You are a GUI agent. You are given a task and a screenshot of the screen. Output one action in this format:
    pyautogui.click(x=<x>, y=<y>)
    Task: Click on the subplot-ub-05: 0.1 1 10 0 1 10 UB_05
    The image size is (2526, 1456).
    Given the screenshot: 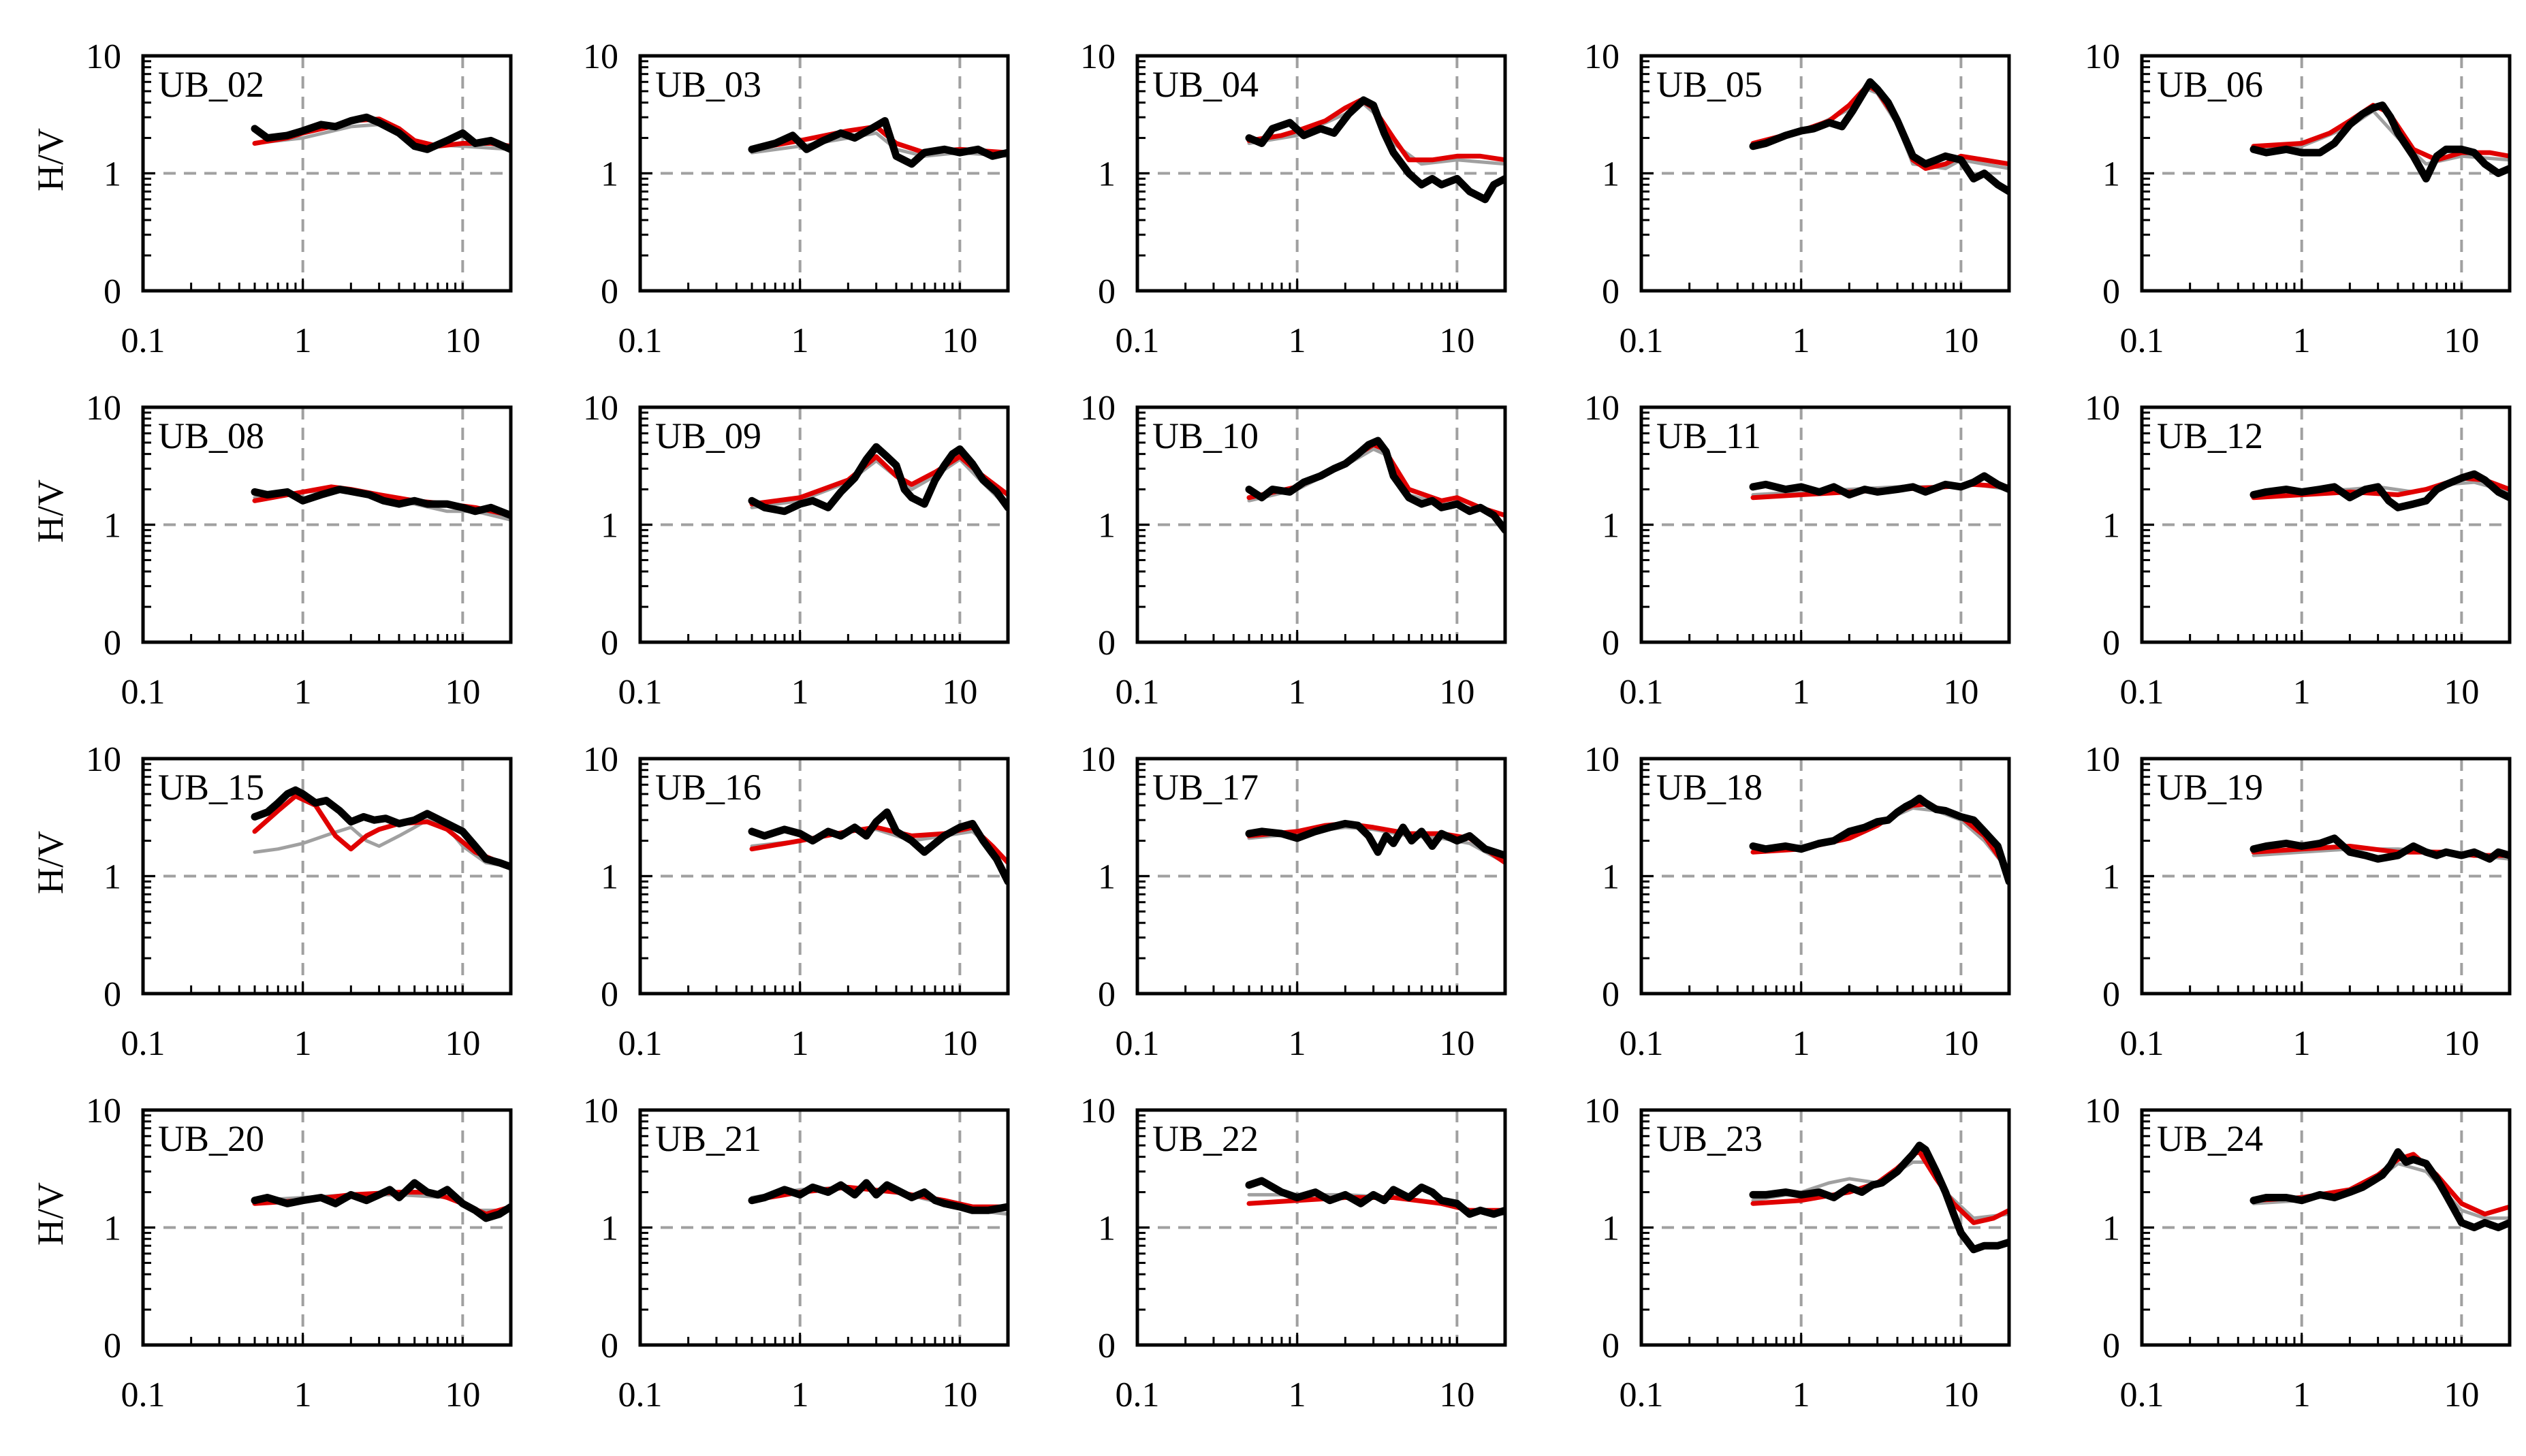 What is the action you would take?
    pyautogui.click(x=1797, y=198)
    